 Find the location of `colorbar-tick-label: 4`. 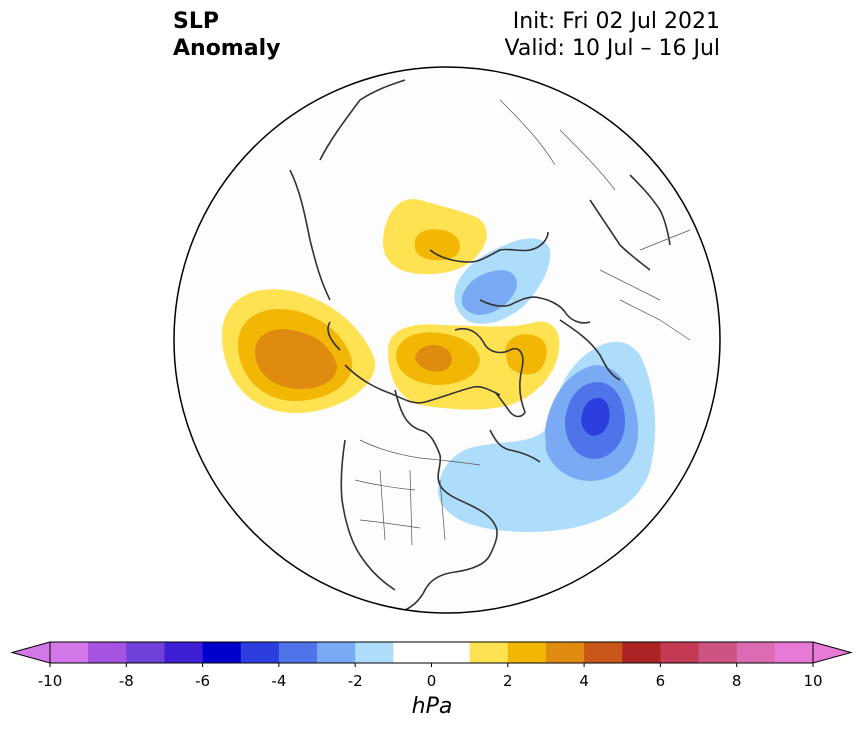

colorbar-tick-label: 4 is located at coordinates (584, 681).